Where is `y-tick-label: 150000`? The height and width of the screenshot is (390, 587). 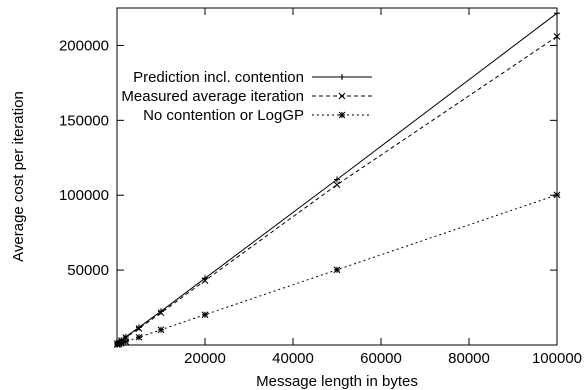
y-tick-label: 150000 is located at coordinates (84, 120).